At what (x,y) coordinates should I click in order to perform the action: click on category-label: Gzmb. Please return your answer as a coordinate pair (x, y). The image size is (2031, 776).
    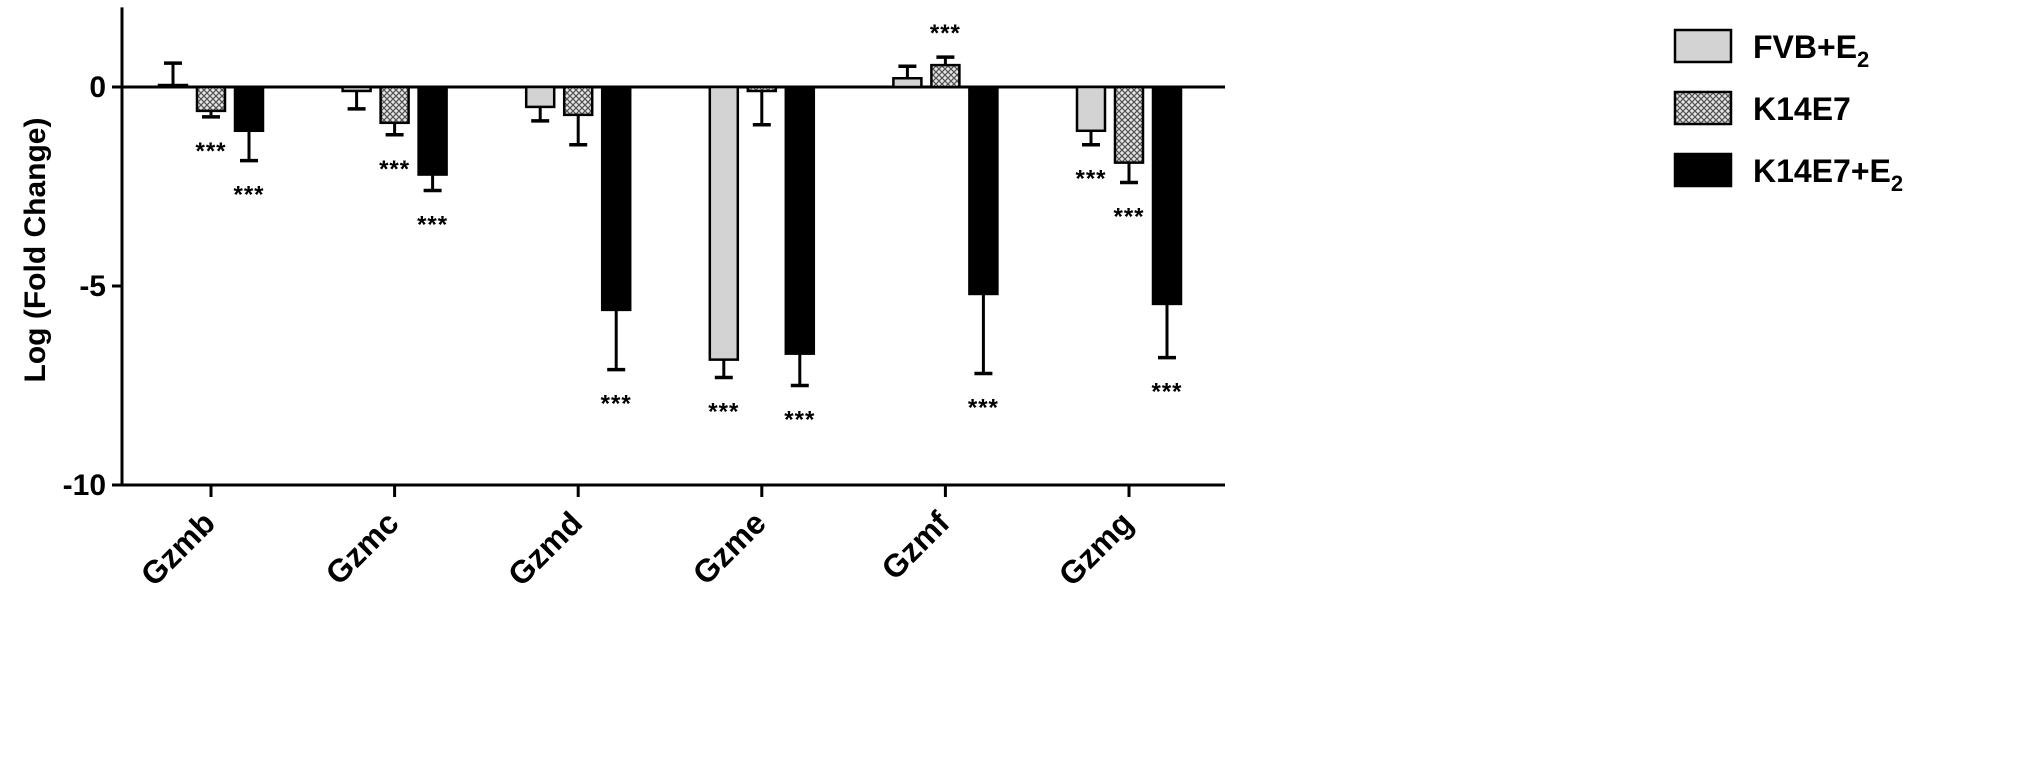
    Looking at the image, I should click on (178, 548).